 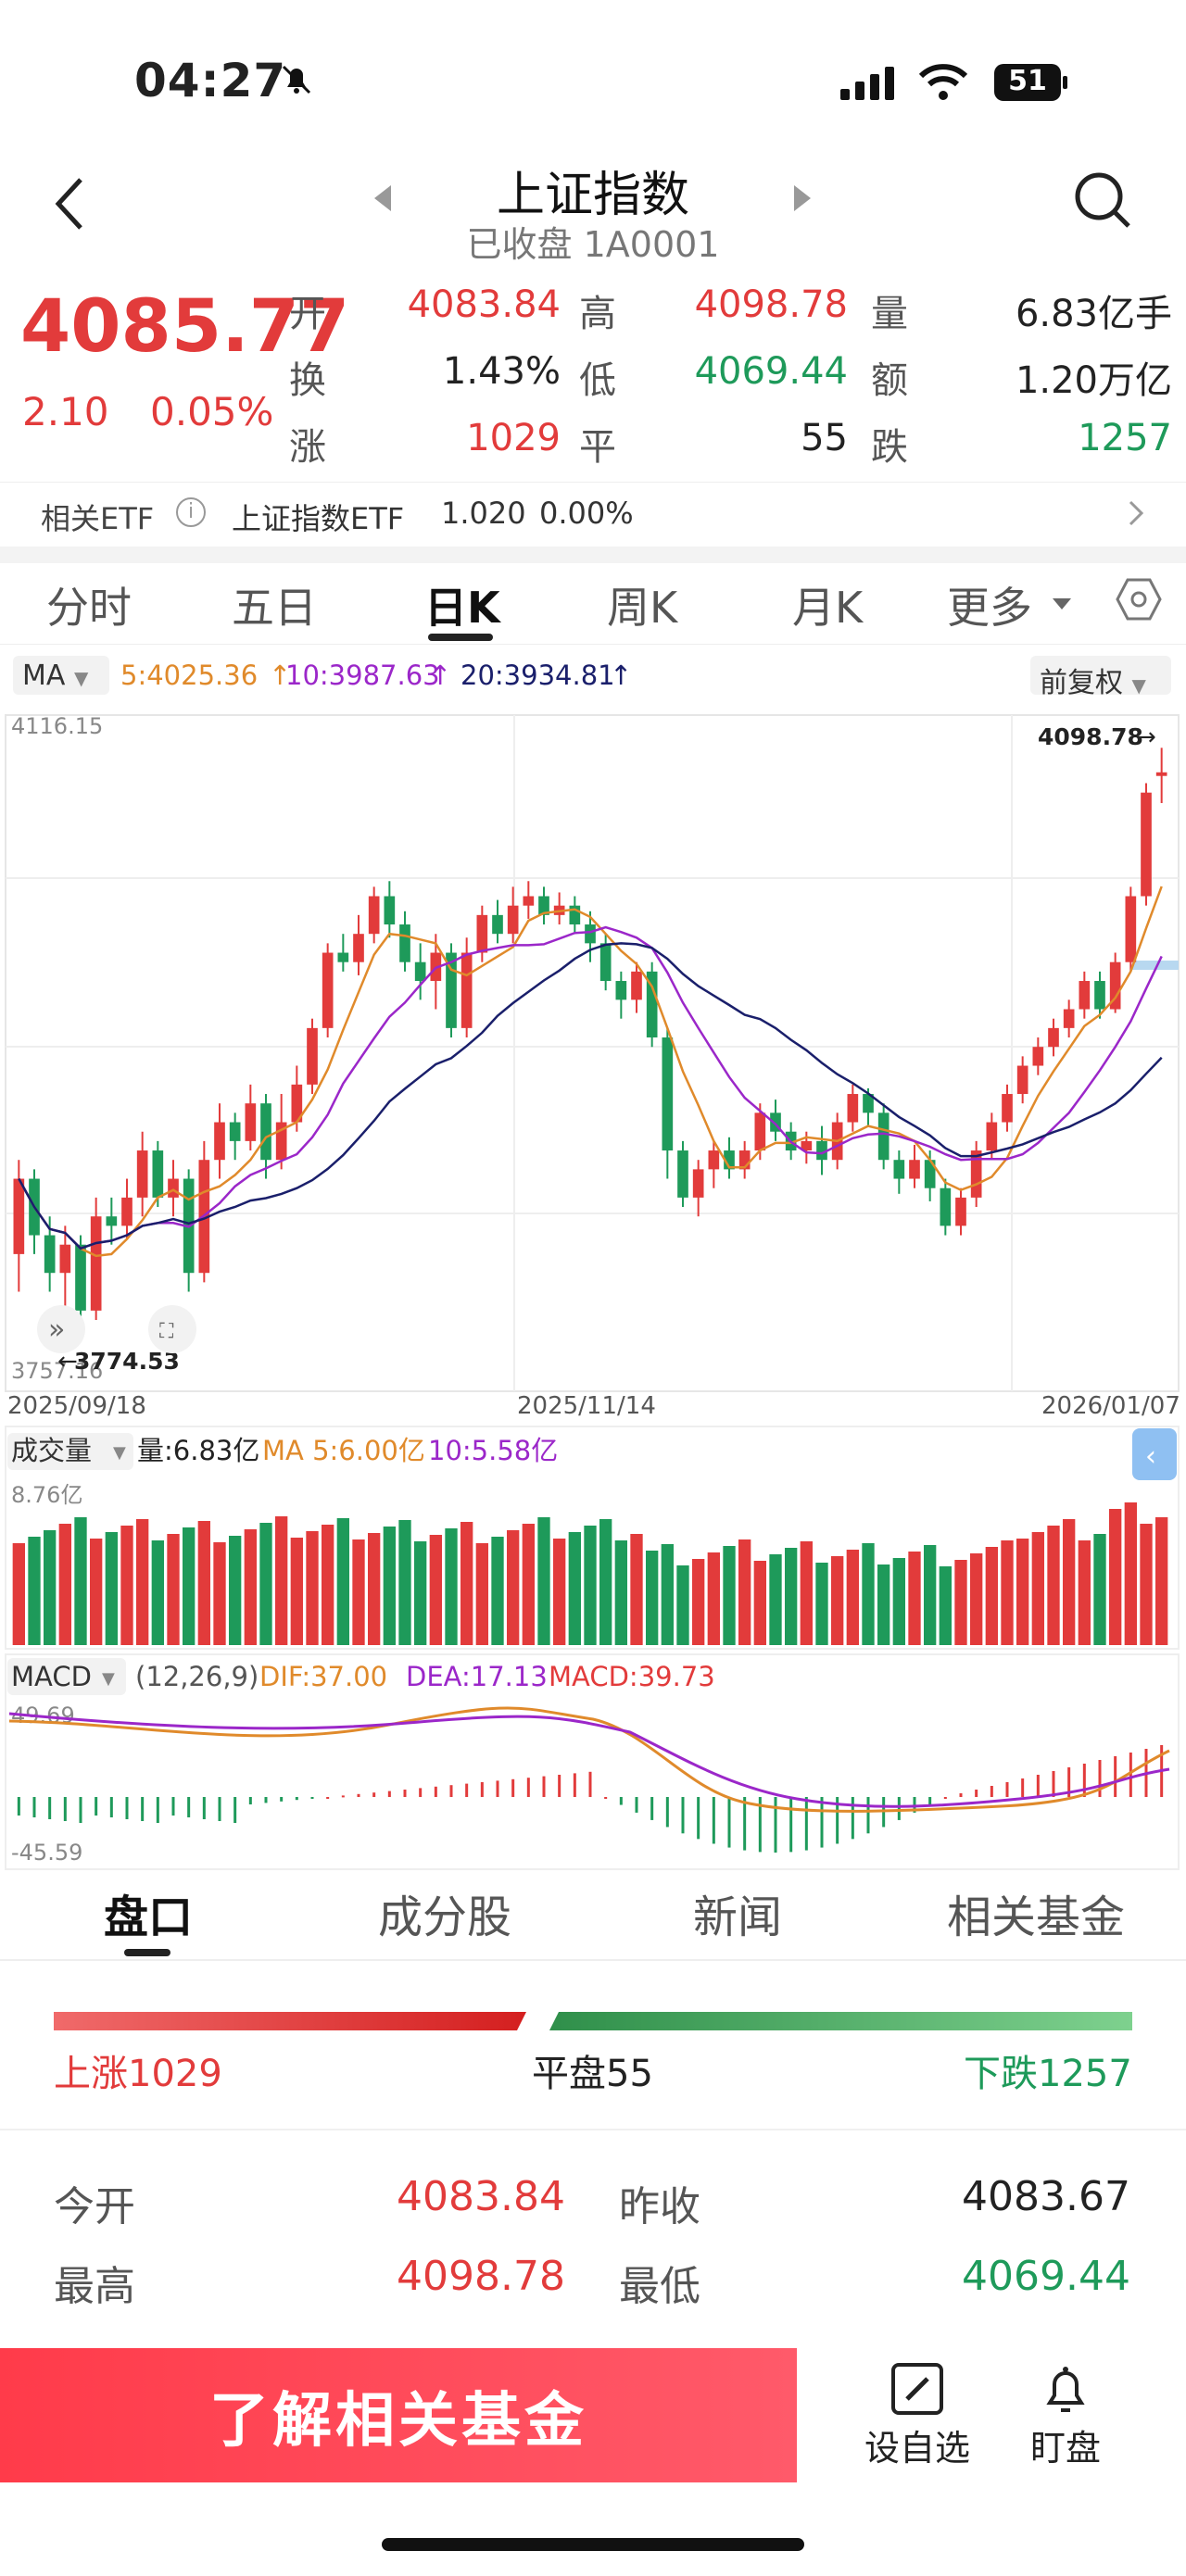 What do you see at coordinates (586, 513) in the screenshot?
I see `etf-pct: 0.00%` at bounding box center [586, 513].